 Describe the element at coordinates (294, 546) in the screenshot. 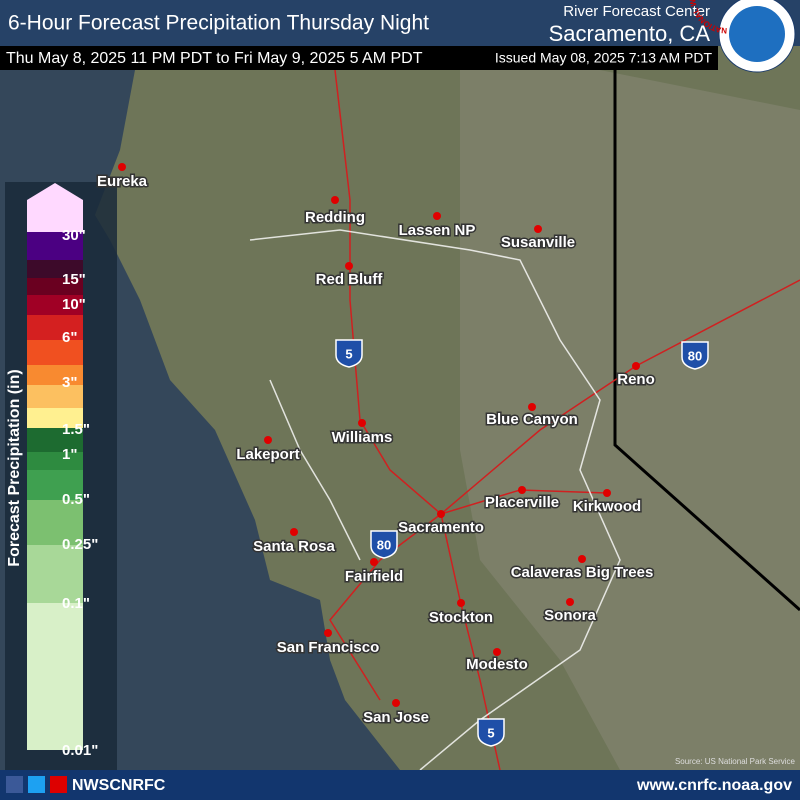

I see `city-label: Santa Rosa` at that location.